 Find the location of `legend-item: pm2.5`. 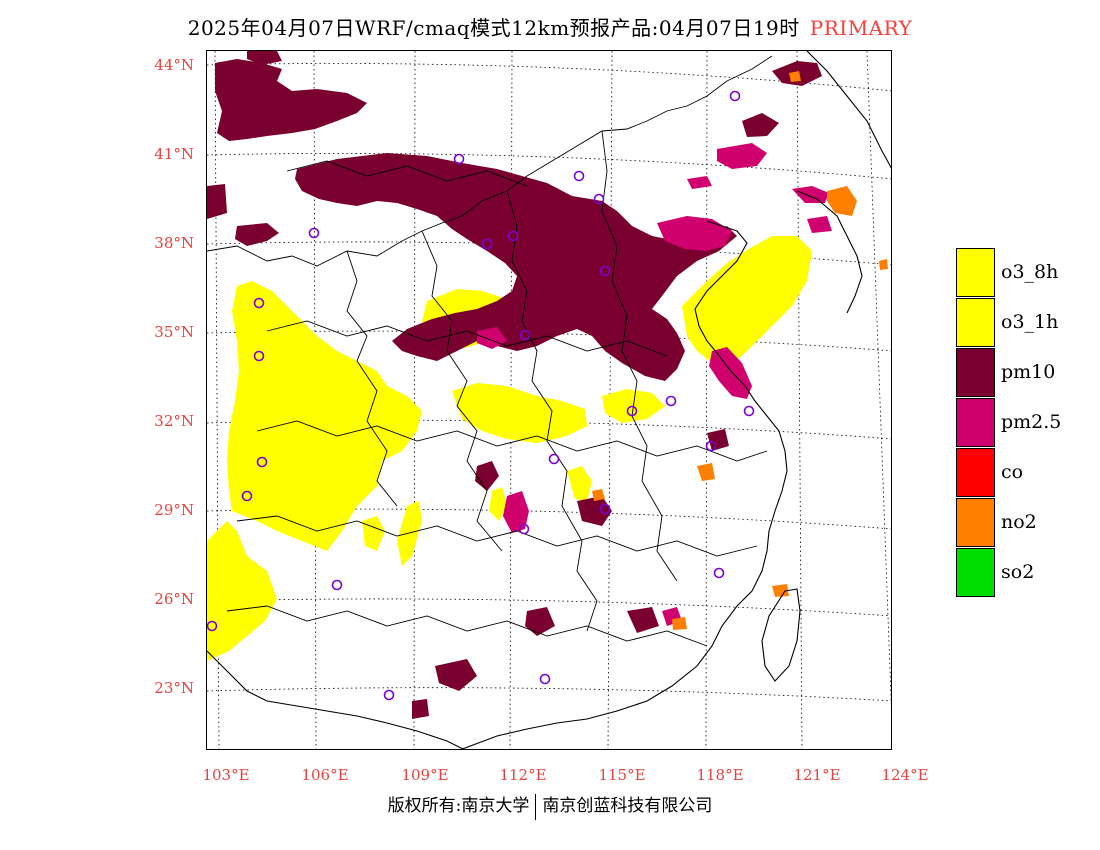

legend-item: pm2.5 is located at coordinates (1026, 423).